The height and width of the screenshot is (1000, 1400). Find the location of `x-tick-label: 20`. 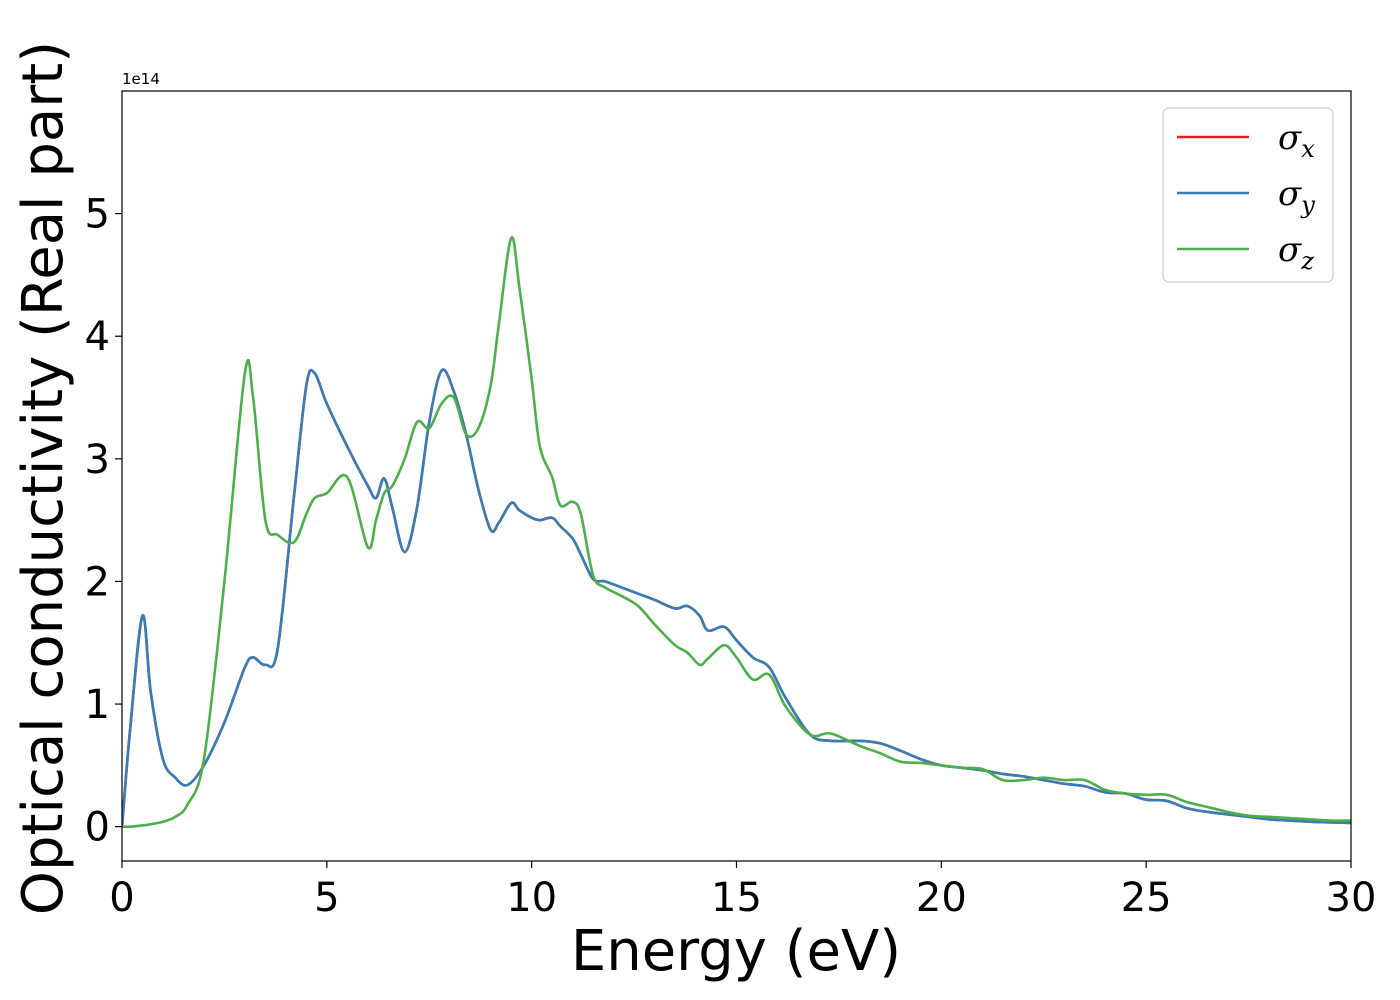

x-tick-label: 20 is located at coordinates (941, 898).